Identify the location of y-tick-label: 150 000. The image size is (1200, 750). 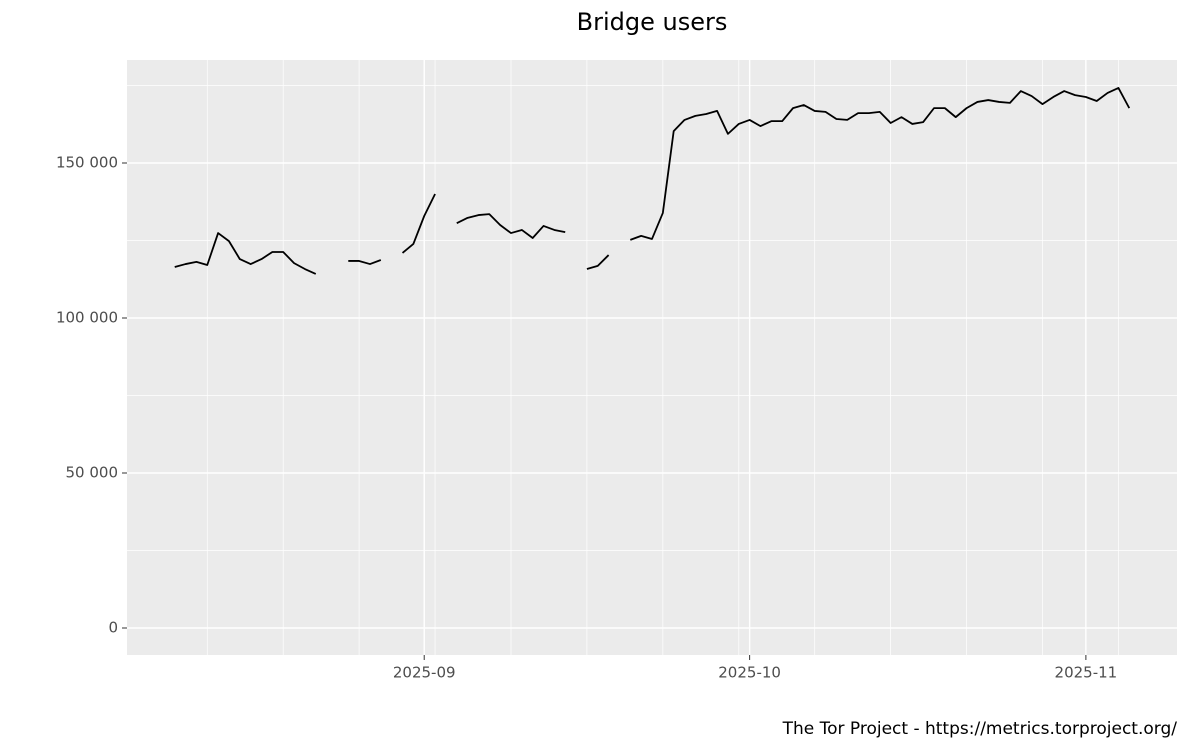
(87, 163).